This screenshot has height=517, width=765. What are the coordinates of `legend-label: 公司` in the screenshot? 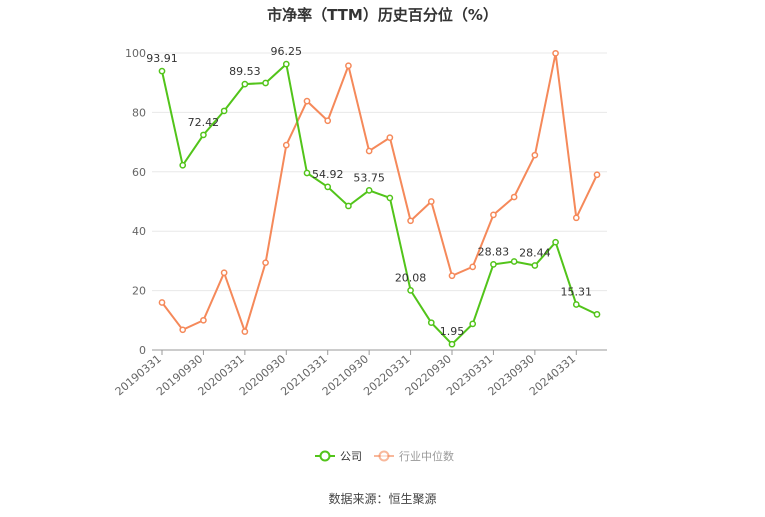 It's located at (351, 456).